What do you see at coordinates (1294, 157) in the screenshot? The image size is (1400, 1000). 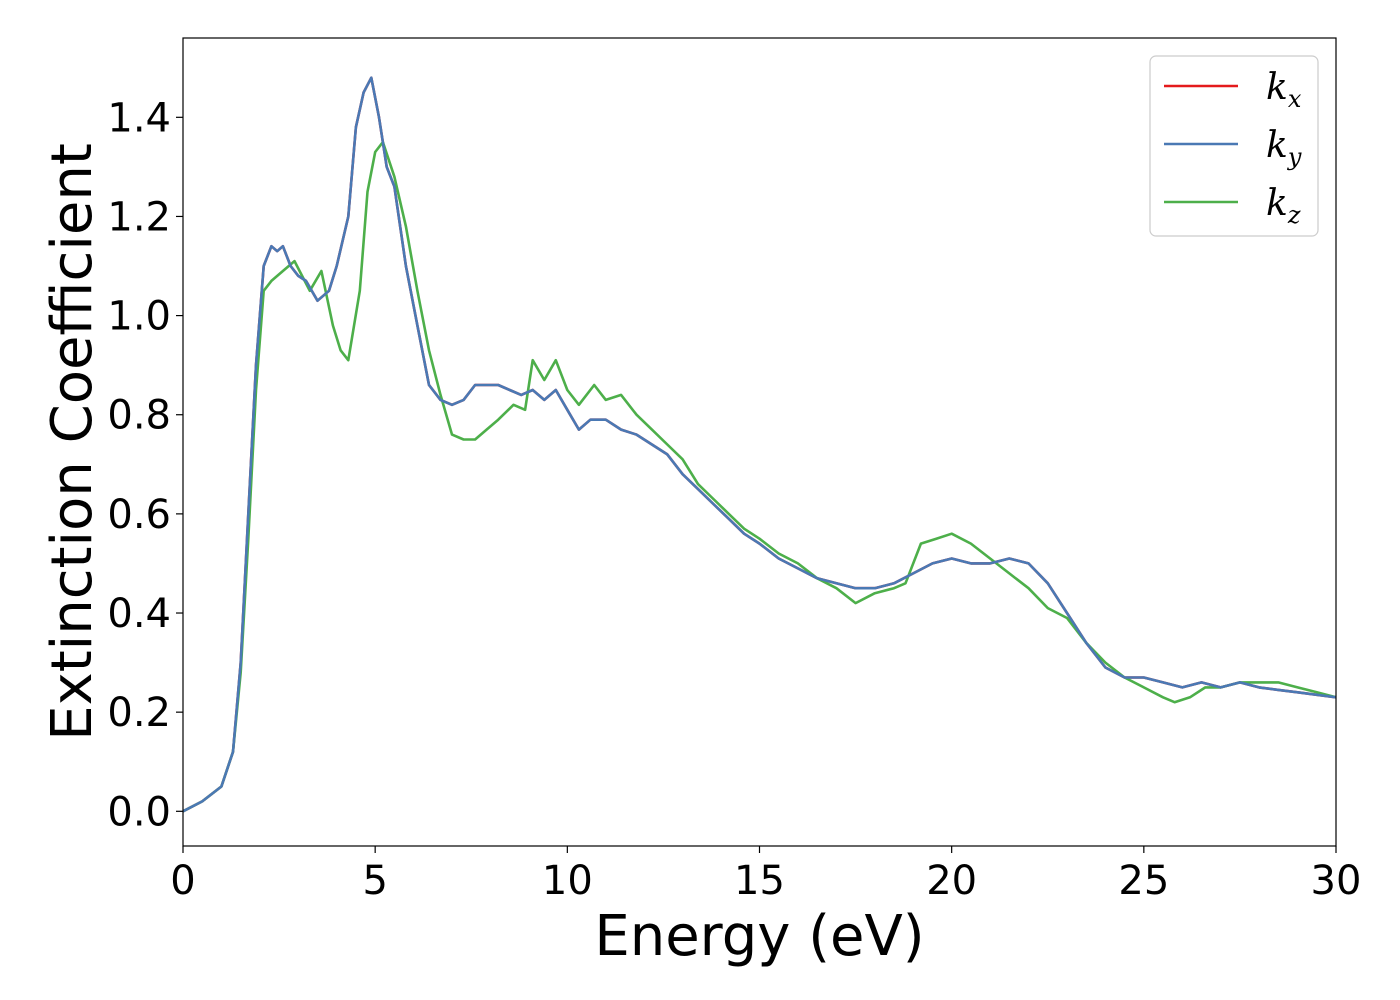 I see `legend-label-subscript: y` at bounding box center [1294, 157].